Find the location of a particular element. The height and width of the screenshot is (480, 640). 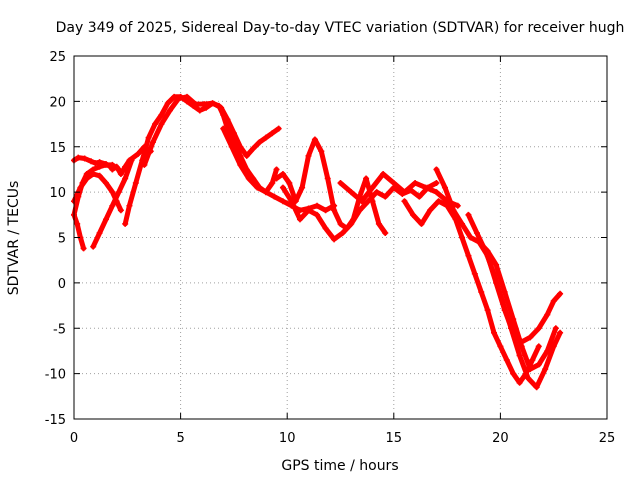

y-axis-label: SDTVAR / TECUs is located at coordinates (14, 238).